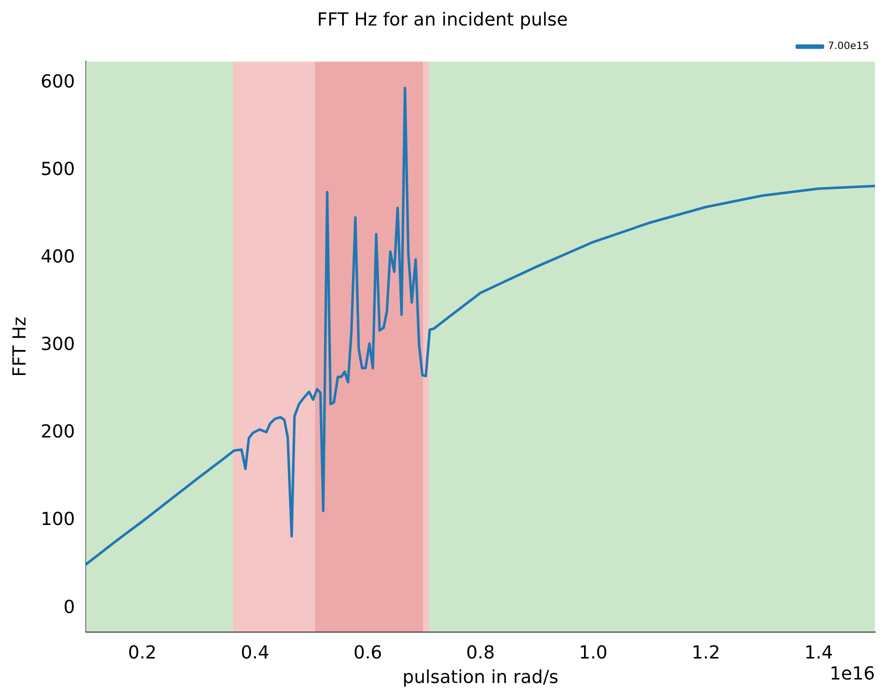 The height and width of the screenshot is (691, 892). I want to click on x-tick-label: 1.2, so click(706, 653).